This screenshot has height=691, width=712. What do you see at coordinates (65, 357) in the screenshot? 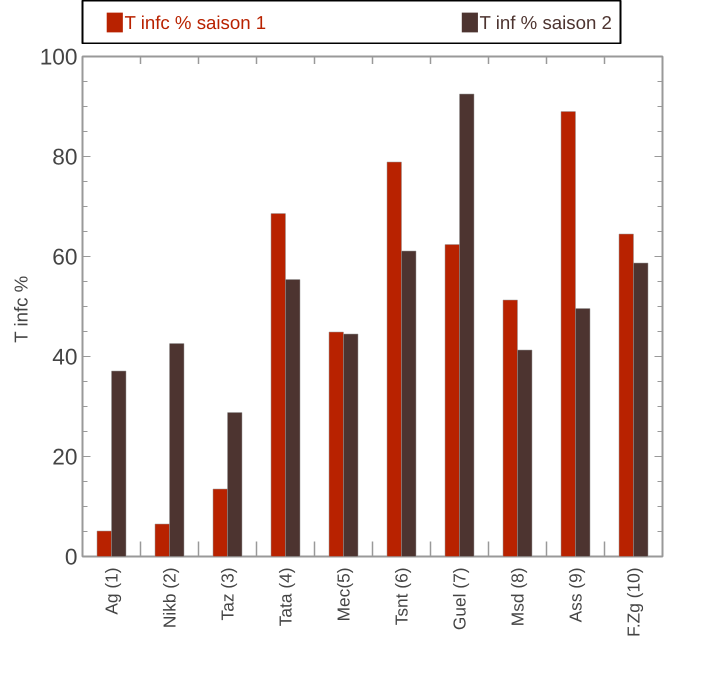
I see `y-tick-label: 40` at bounding box center [65, 357].